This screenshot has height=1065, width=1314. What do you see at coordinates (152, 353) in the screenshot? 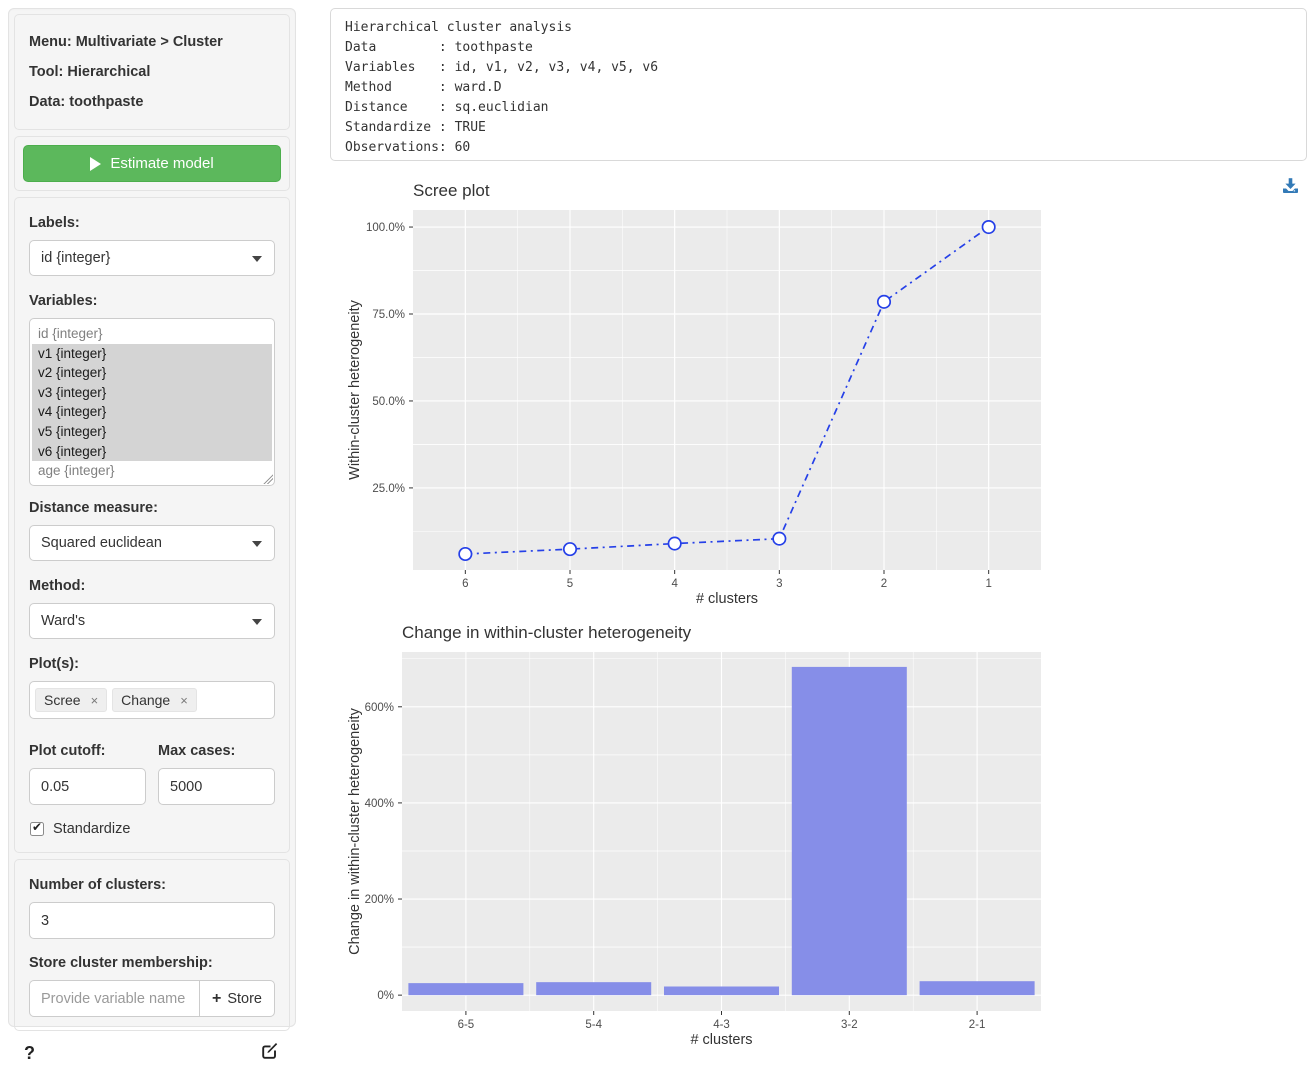
I see `variable-option: v1 {integer}` at bounding box center [152, 353].